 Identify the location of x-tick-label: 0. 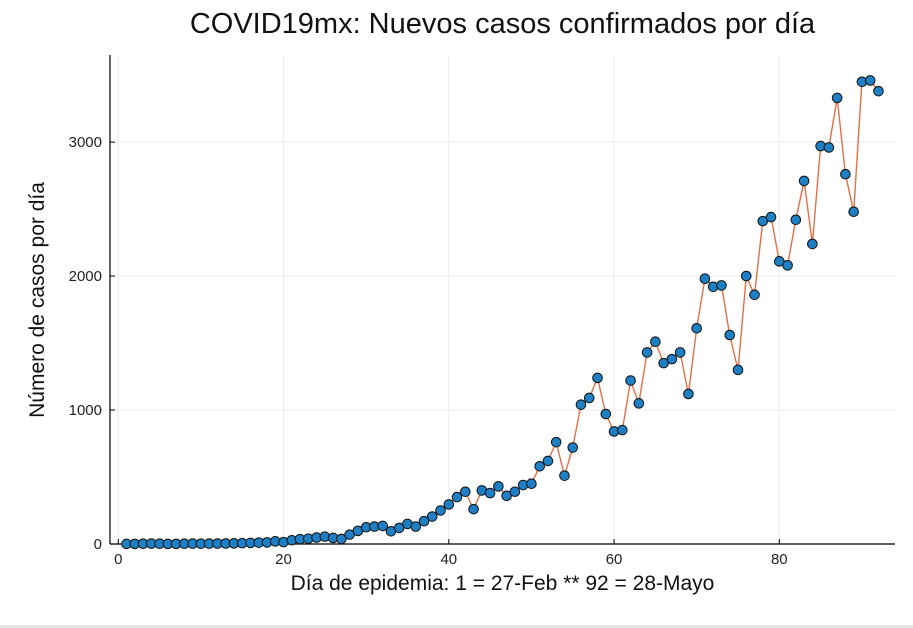
(118, 559).